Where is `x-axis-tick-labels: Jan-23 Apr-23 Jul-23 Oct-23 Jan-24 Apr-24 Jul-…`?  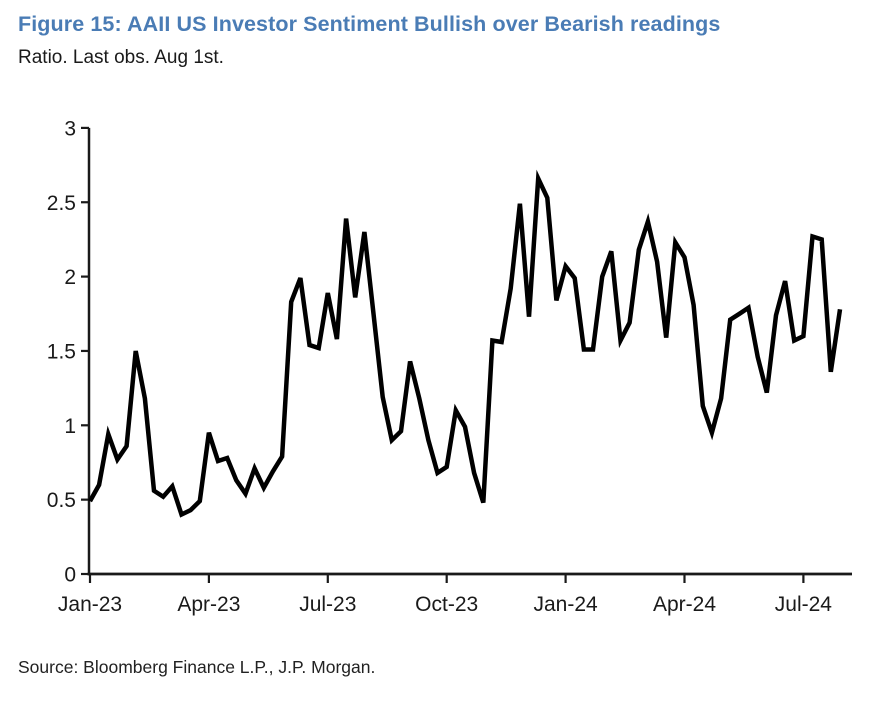 x-axis-tick-labels: Jan-23 Apr-23 Jul-23 Oct-23 Jan-24 Apr-24 Jul-… is located at coordinates (445, 604).